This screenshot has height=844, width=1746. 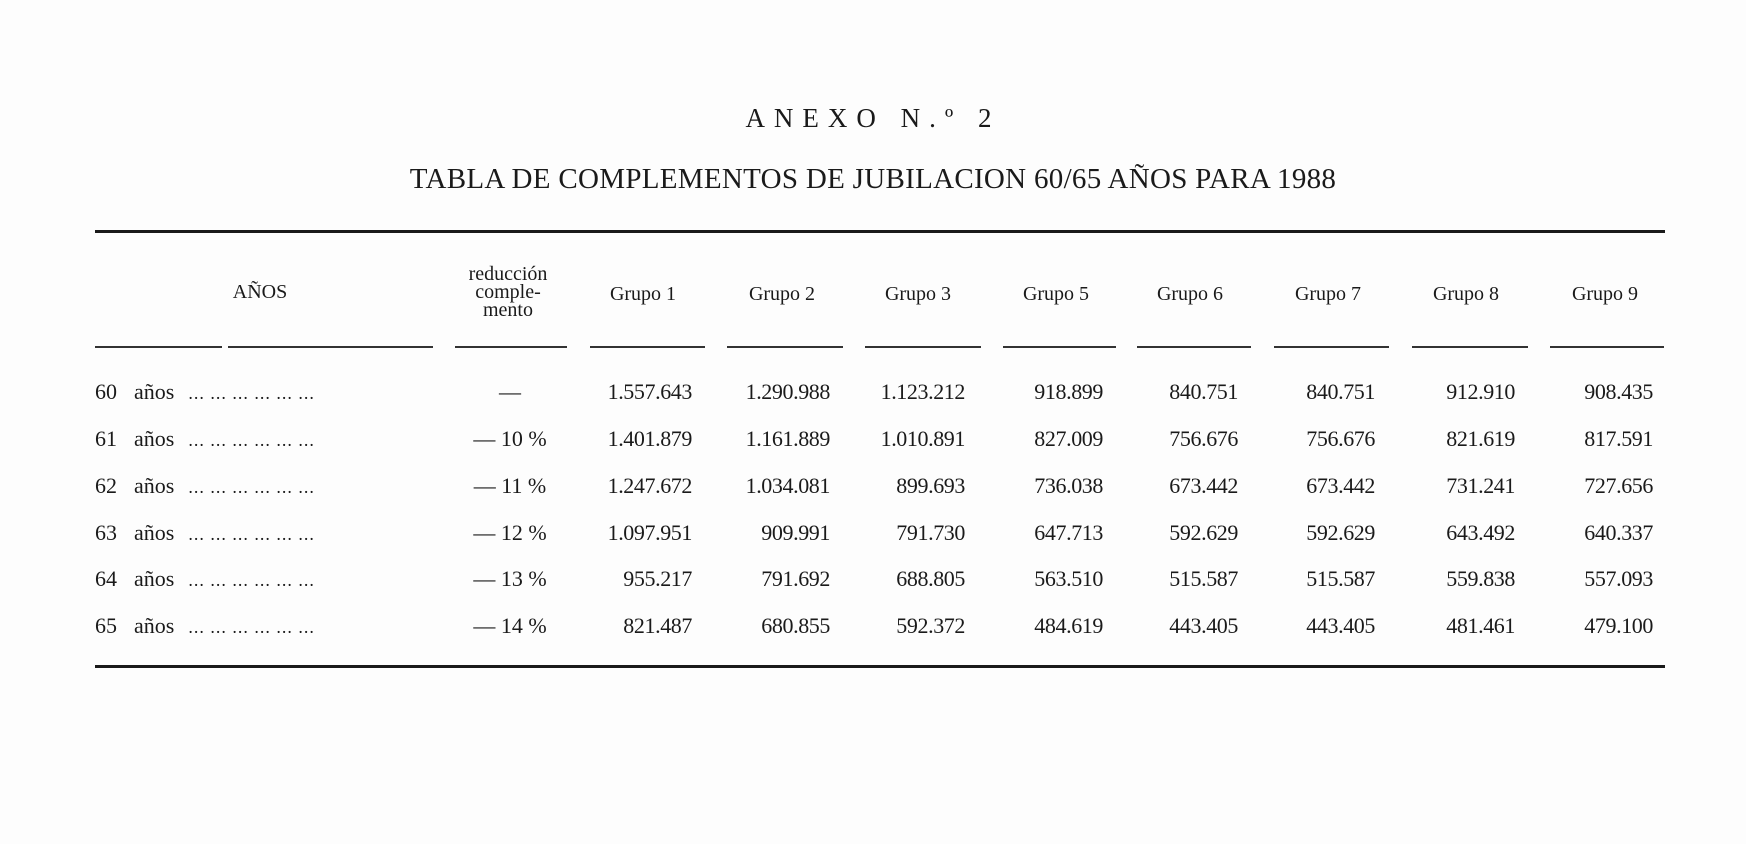 What do you see at coordinates (1203, 625) in the screenshot?
I see `row-value-cell: 443.405` at bounding box center [1203, 625].